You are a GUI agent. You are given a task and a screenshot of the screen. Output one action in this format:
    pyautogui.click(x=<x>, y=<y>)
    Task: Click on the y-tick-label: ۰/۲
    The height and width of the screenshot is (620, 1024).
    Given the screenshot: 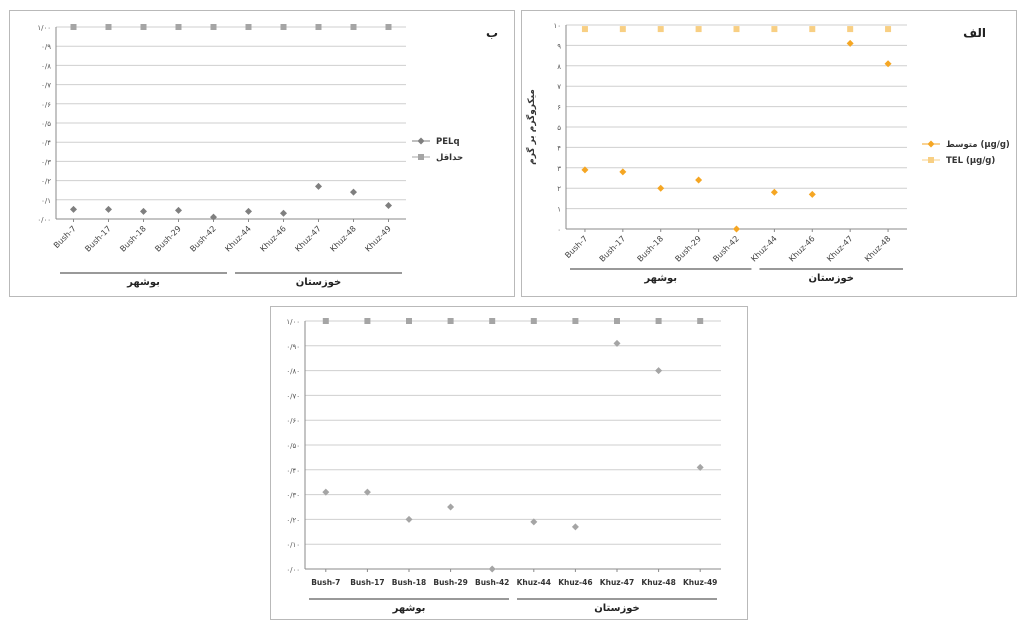 What is the action you would take?
    pyautogui.click(x=46, y=182)
    